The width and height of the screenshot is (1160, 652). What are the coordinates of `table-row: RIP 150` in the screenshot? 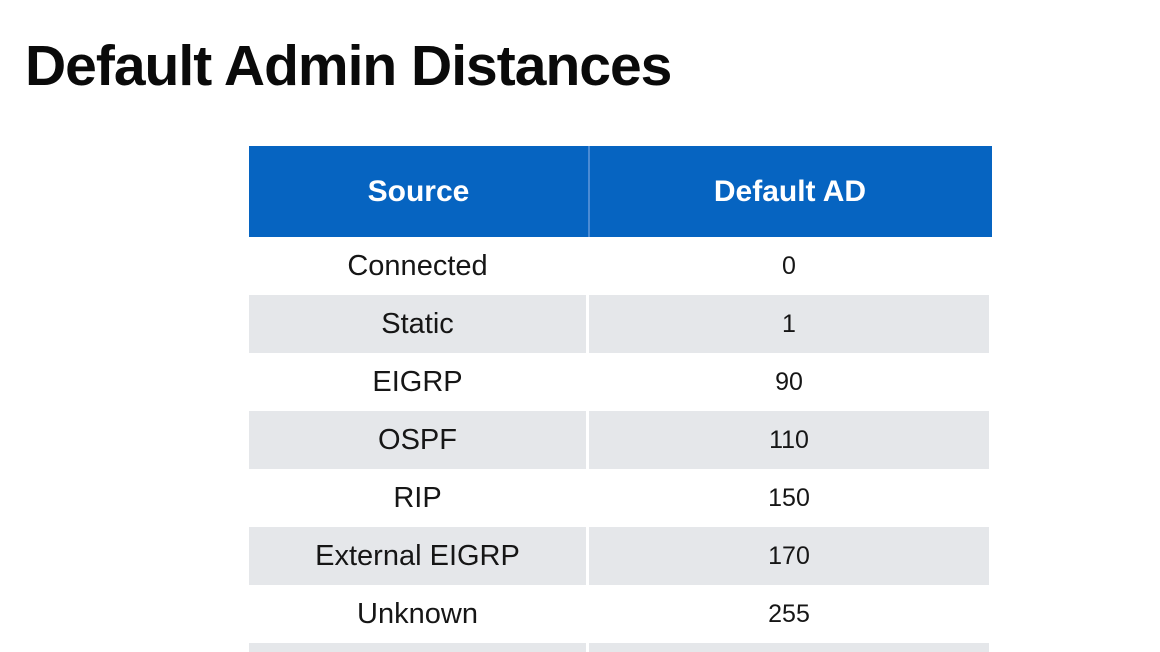 It's located at (620, 498).